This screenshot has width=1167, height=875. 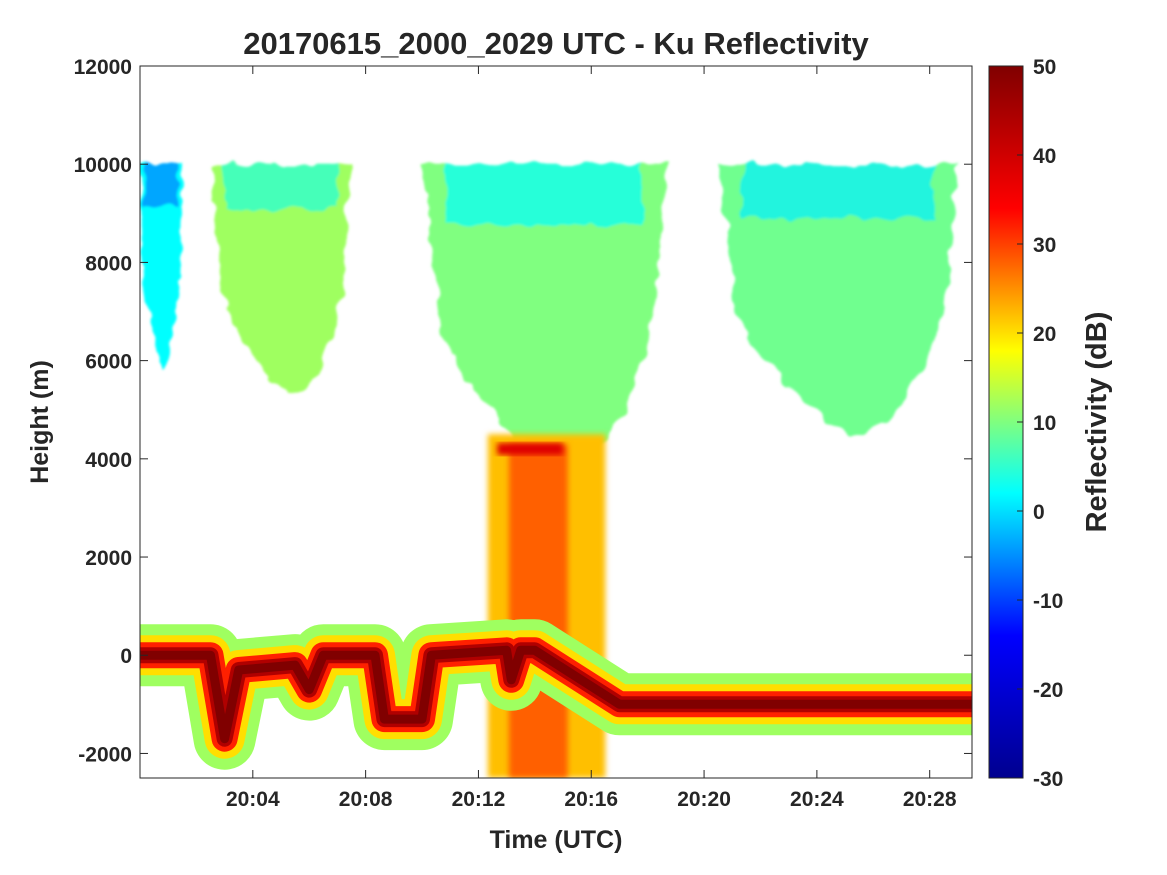 I want to click on y-tick-label: 6000, so click(x=108, y=362).